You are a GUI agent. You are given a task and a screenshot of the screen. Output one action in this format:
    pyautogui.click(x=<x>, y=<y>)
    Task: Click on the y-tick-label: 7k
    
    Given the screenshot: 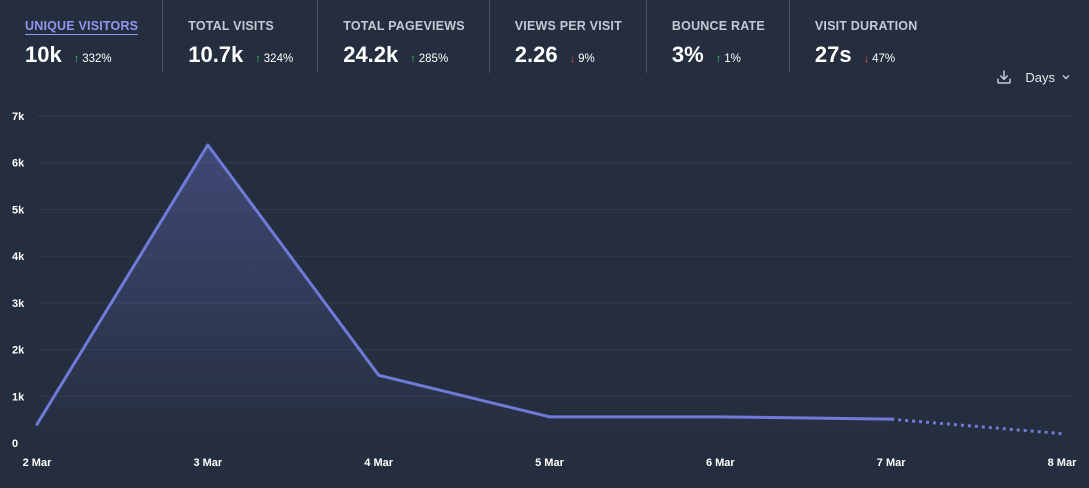 What is the action you would take?
    pyautogui.click(x=18, y=117)
    